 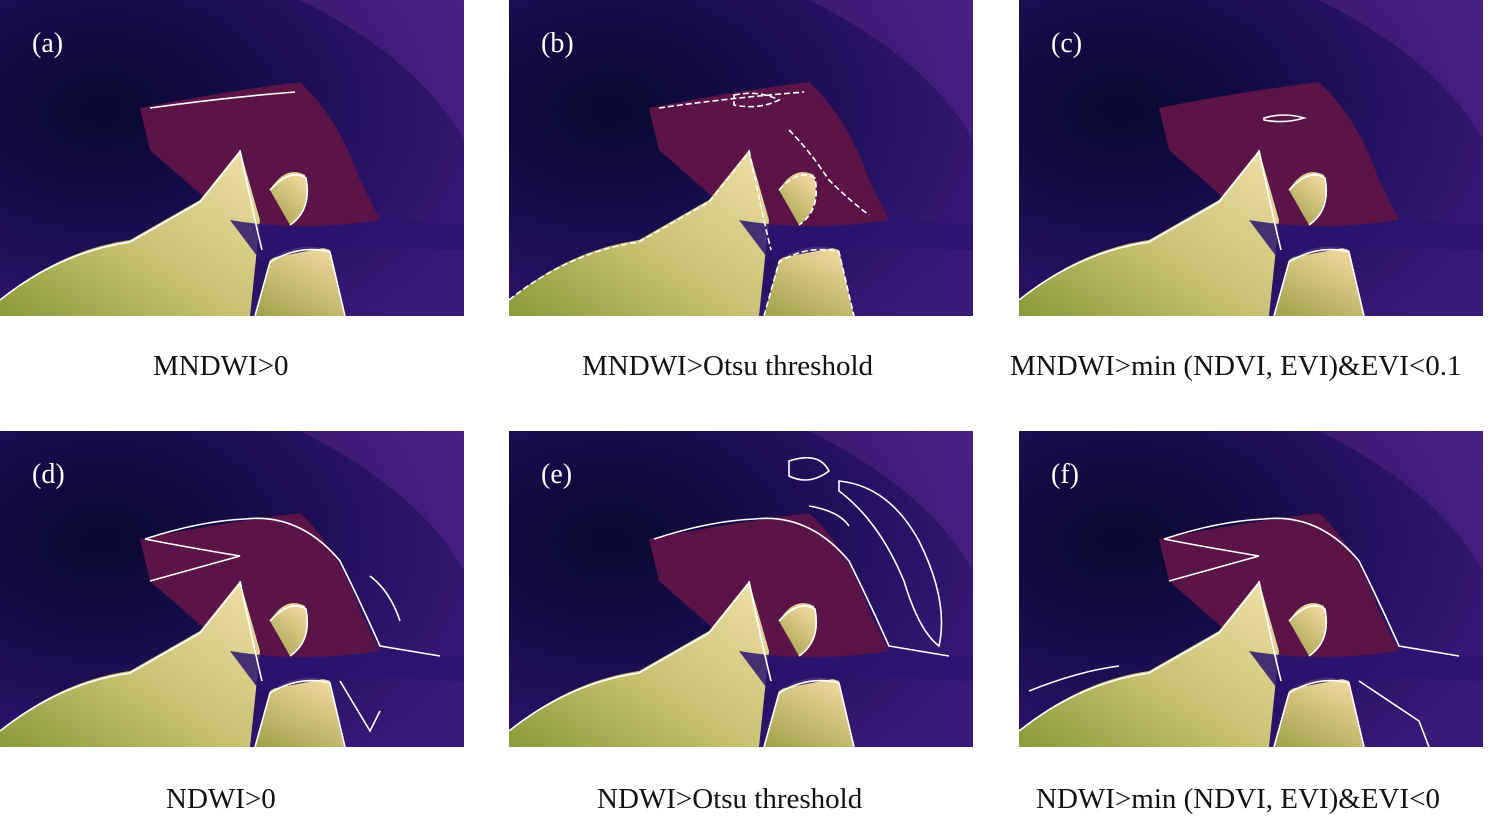 I want to click on satellite-image-b, so click(x=741, y=158).